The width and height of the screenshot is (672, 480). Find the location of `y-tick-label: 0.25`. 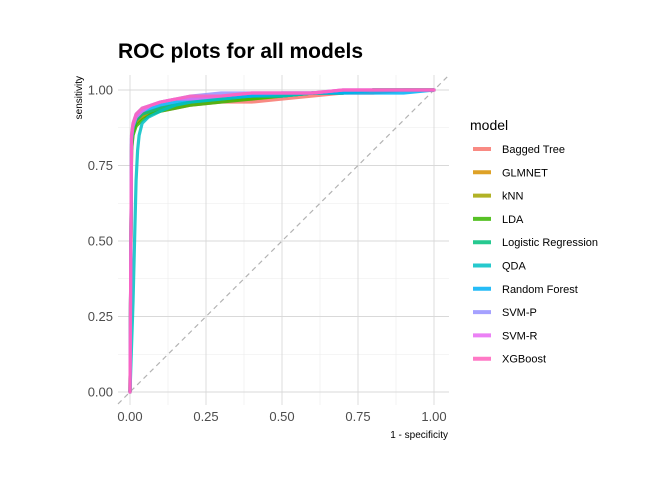

y-tick-label: 0.25 is located at coordinates (100, 316).